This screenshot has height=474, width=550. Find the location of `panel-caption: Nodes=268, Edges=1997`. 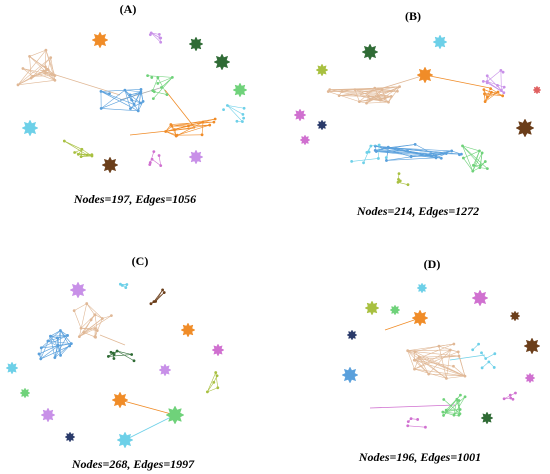

panel-caption: Nodes=268, Edges=1997 is located at coordinates (133, 464).